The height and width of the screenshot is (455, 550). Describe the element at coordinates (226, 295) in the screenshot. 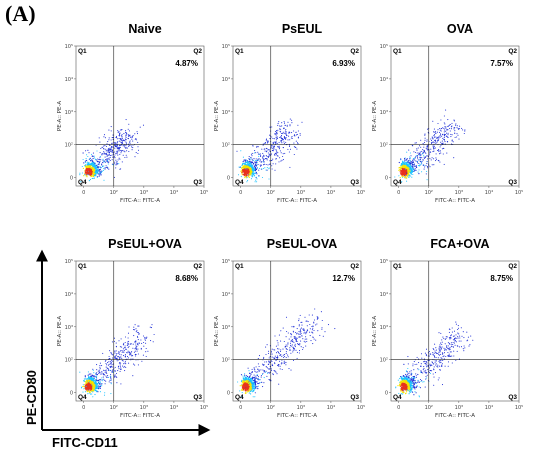

I see `y-tick-label: 10⁴` at that location.